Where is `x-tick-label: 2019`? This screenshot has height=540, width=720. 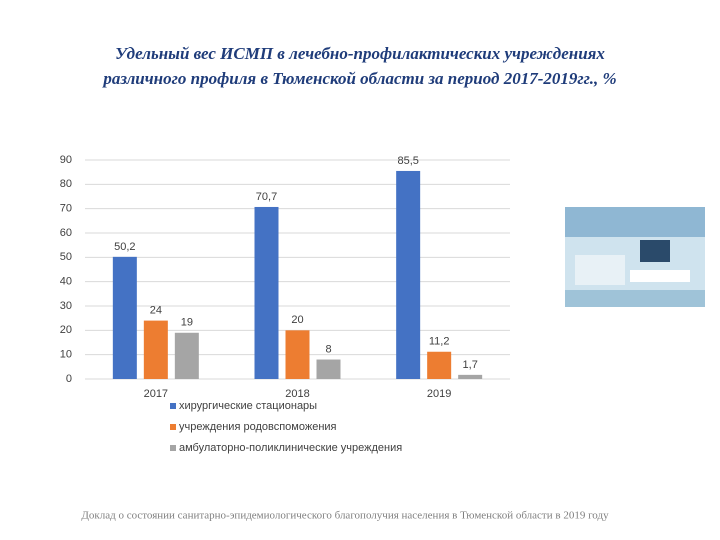
x-tick-label: 2019 is located at coordinates (439, 394).